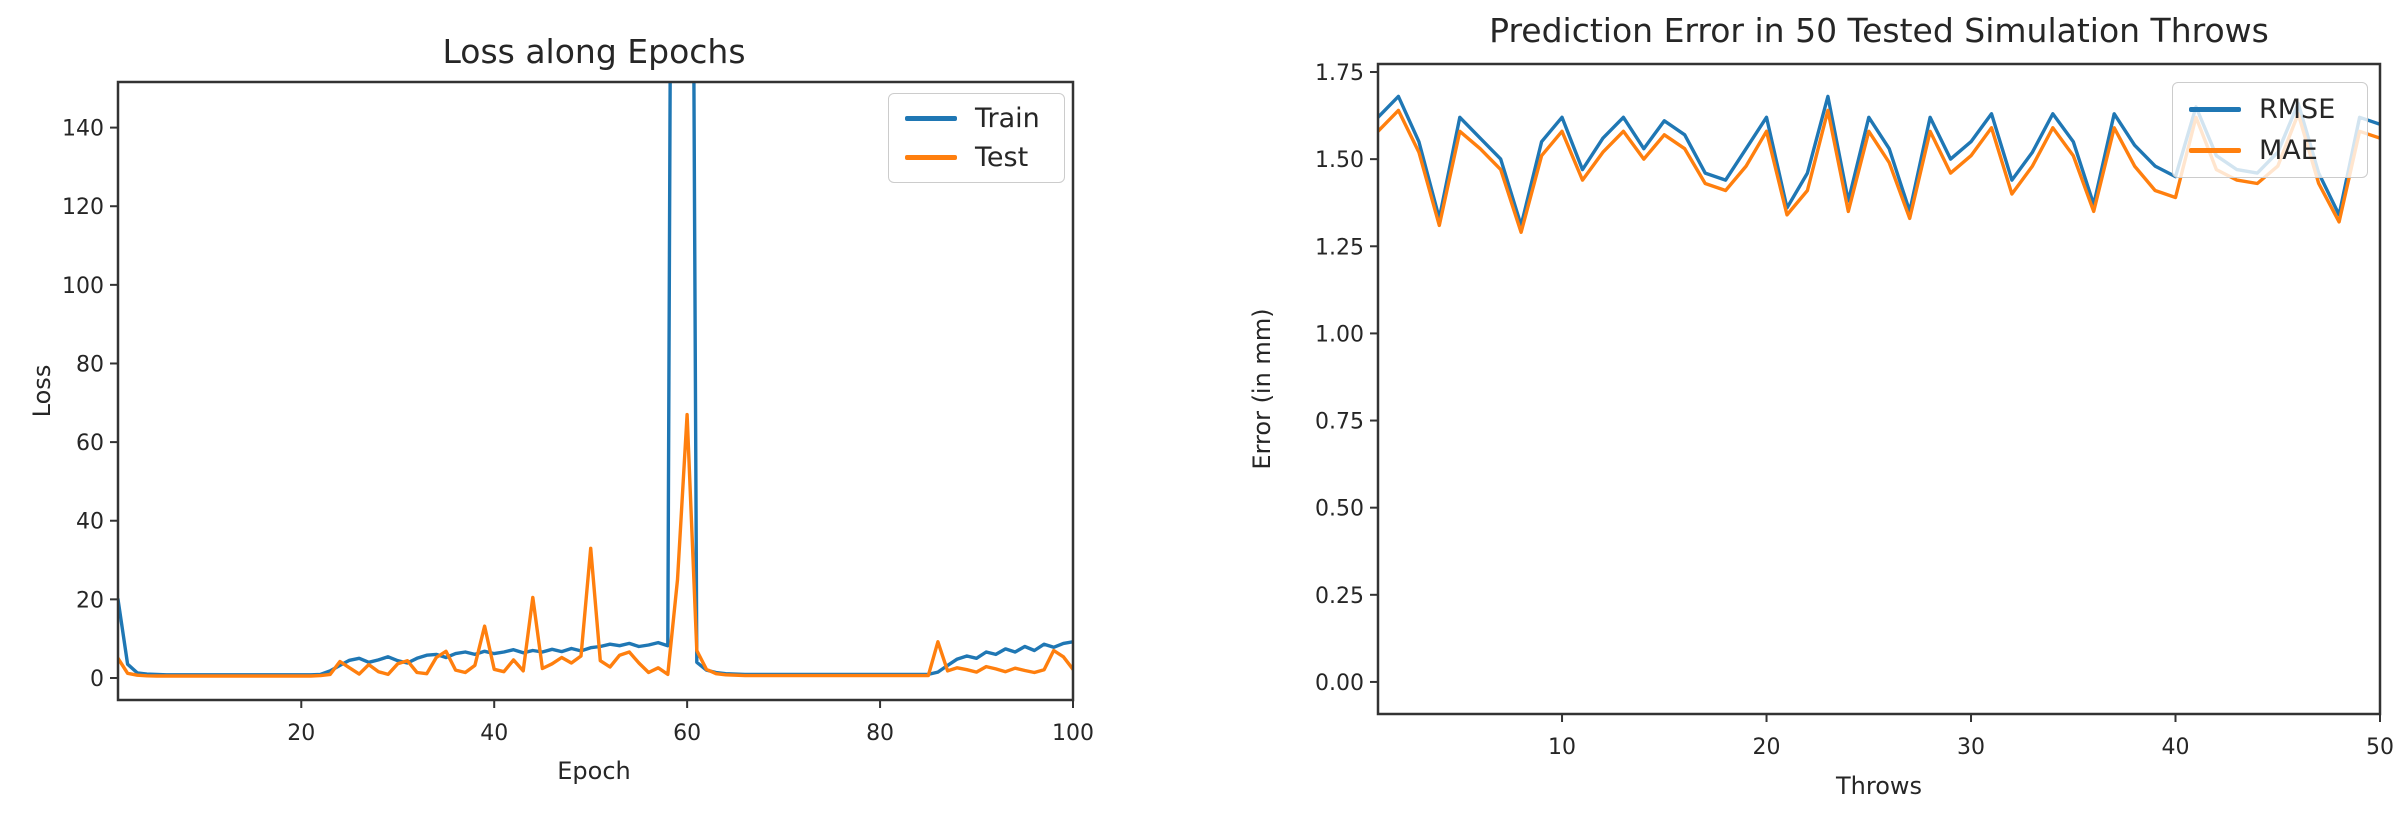 Image resolution: width=2406 pixels, height=822 pixels. What do you see at coordinates (595, 545) in the screenshot?
I see `test-series-line` at bounding box center [595, 545].